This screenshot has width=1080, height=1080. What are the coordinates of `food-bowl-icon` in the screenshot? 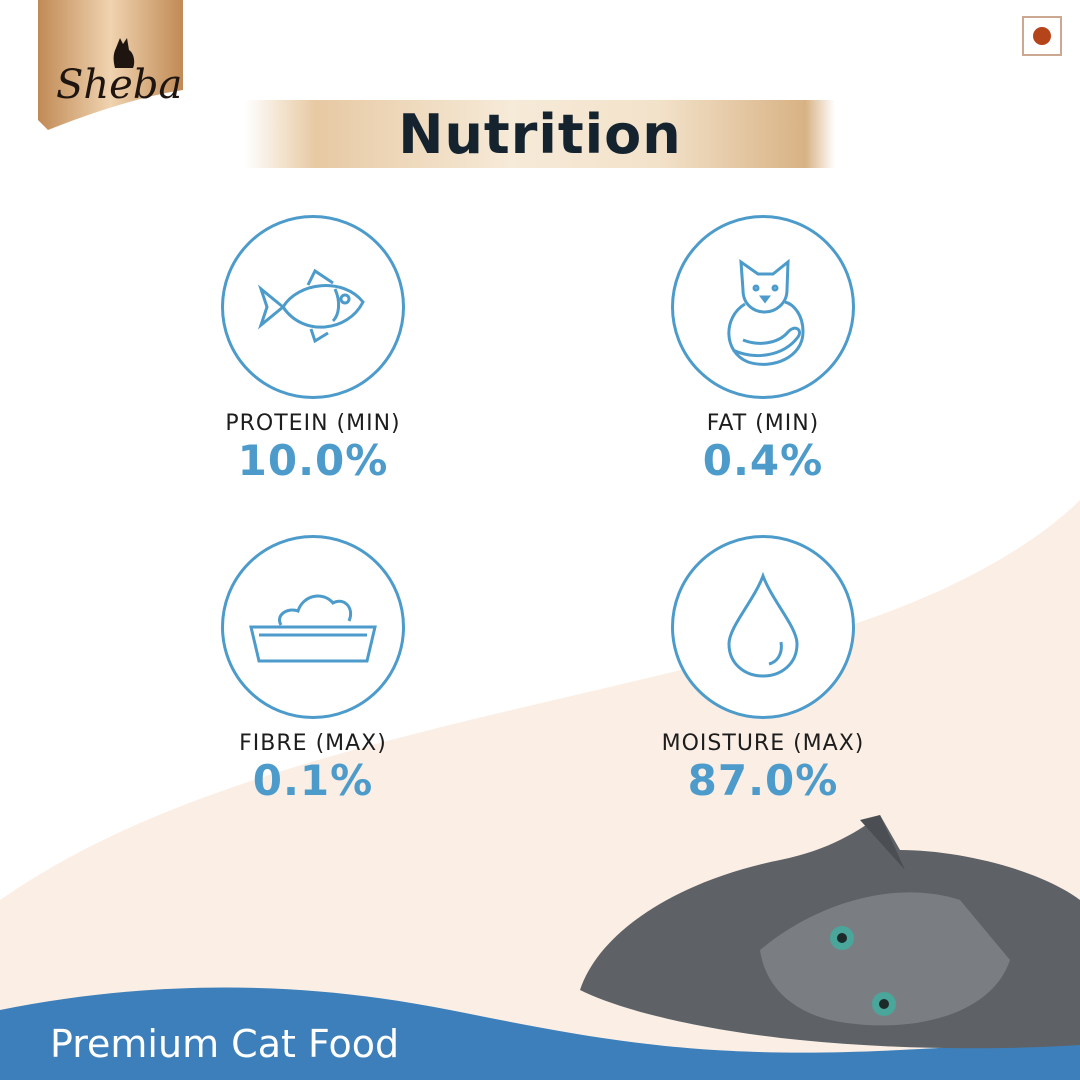 It's located at (313, 627).